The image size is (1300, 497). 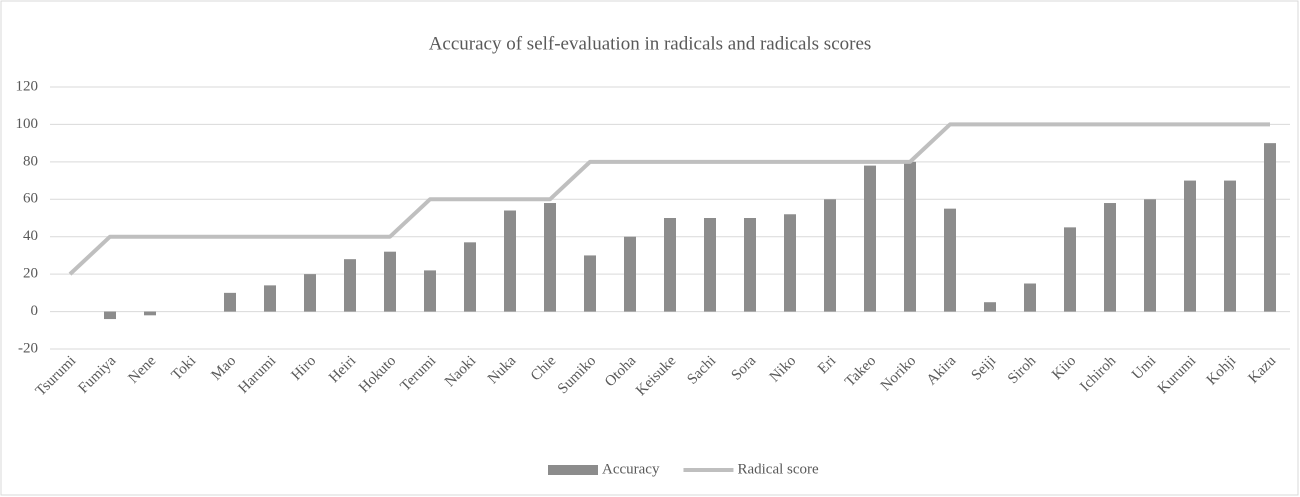 What do you see at coordinates (573, 470) in the screenshot?
I see `legend-swatch` at bounding box center [573, 470].